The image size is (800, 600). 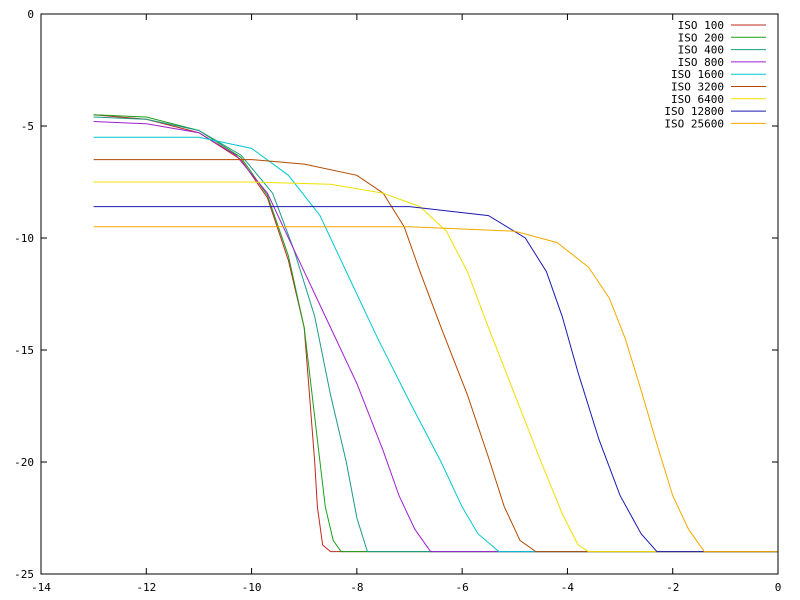 What do you see at coordinates (694, 123) in the screenshot?
I see `legend-label: ISO 25600` at bounding box center [694, 123].